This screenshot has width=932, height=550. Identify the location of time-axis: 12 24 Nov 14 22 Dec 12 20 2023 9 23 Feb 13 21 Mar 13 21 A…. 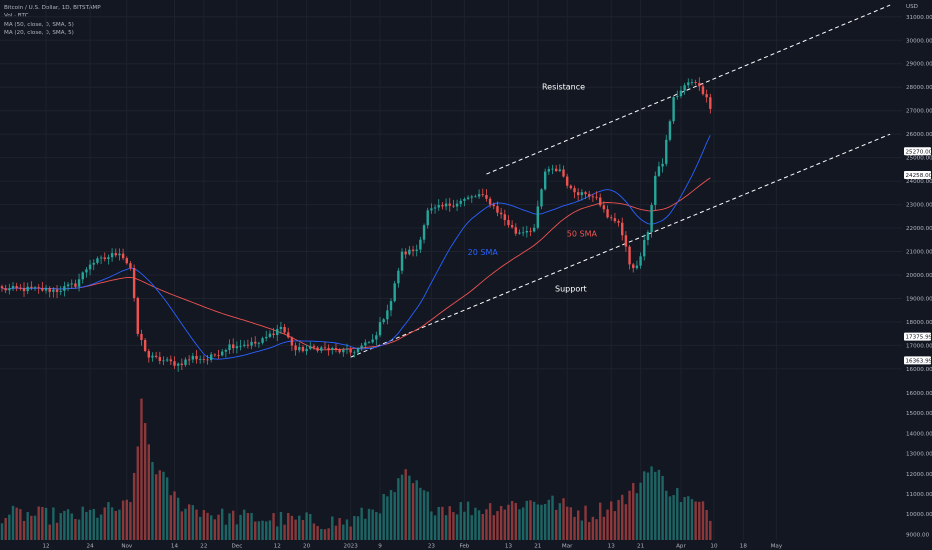
(466, 545).